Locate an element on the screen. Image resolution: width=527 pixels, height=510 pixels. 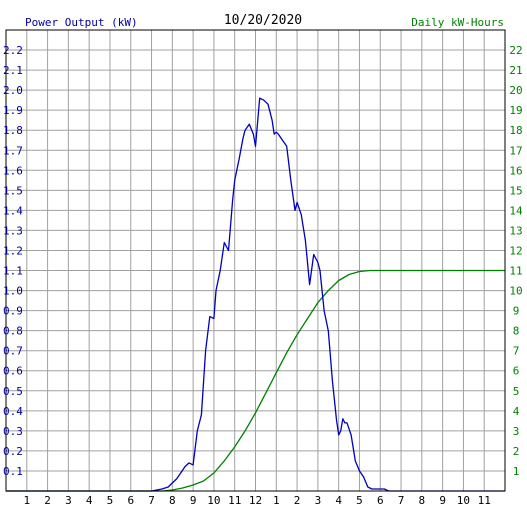
y-left-tick-label: 1.0 is located at coordinates (13, 291).